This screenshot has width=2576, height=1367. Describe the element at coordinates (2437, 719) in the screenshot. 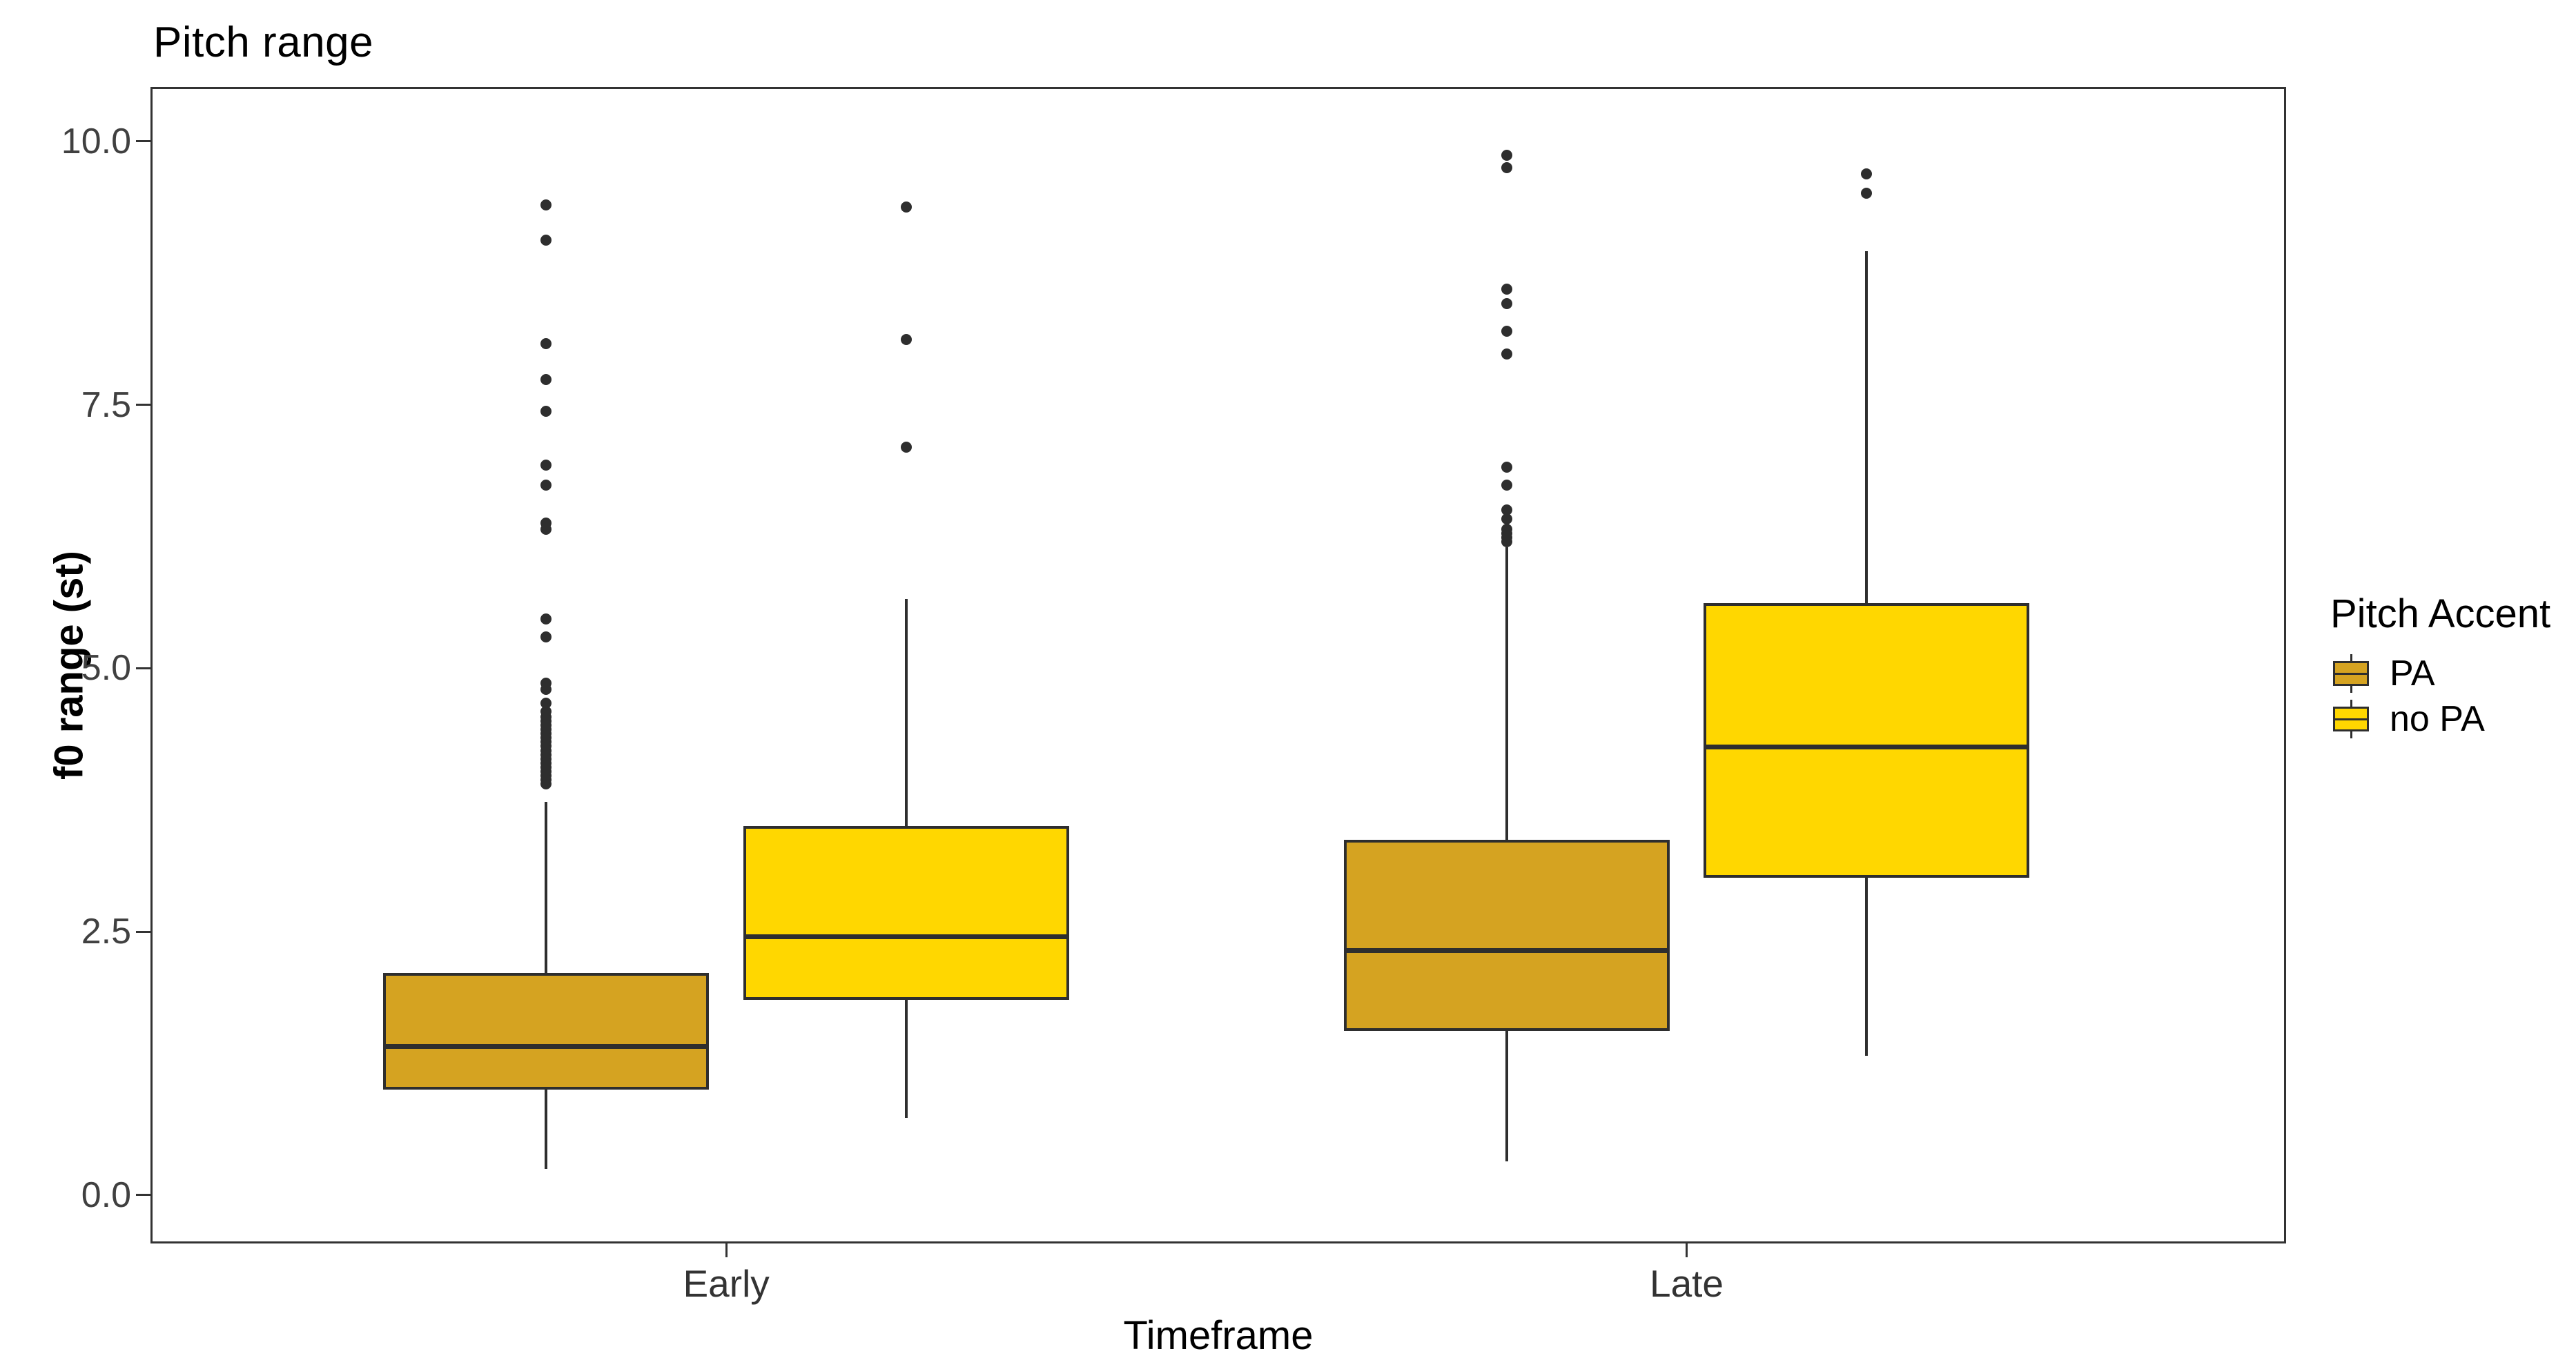

I see `legend-label-no-pa: no PA` at that location.